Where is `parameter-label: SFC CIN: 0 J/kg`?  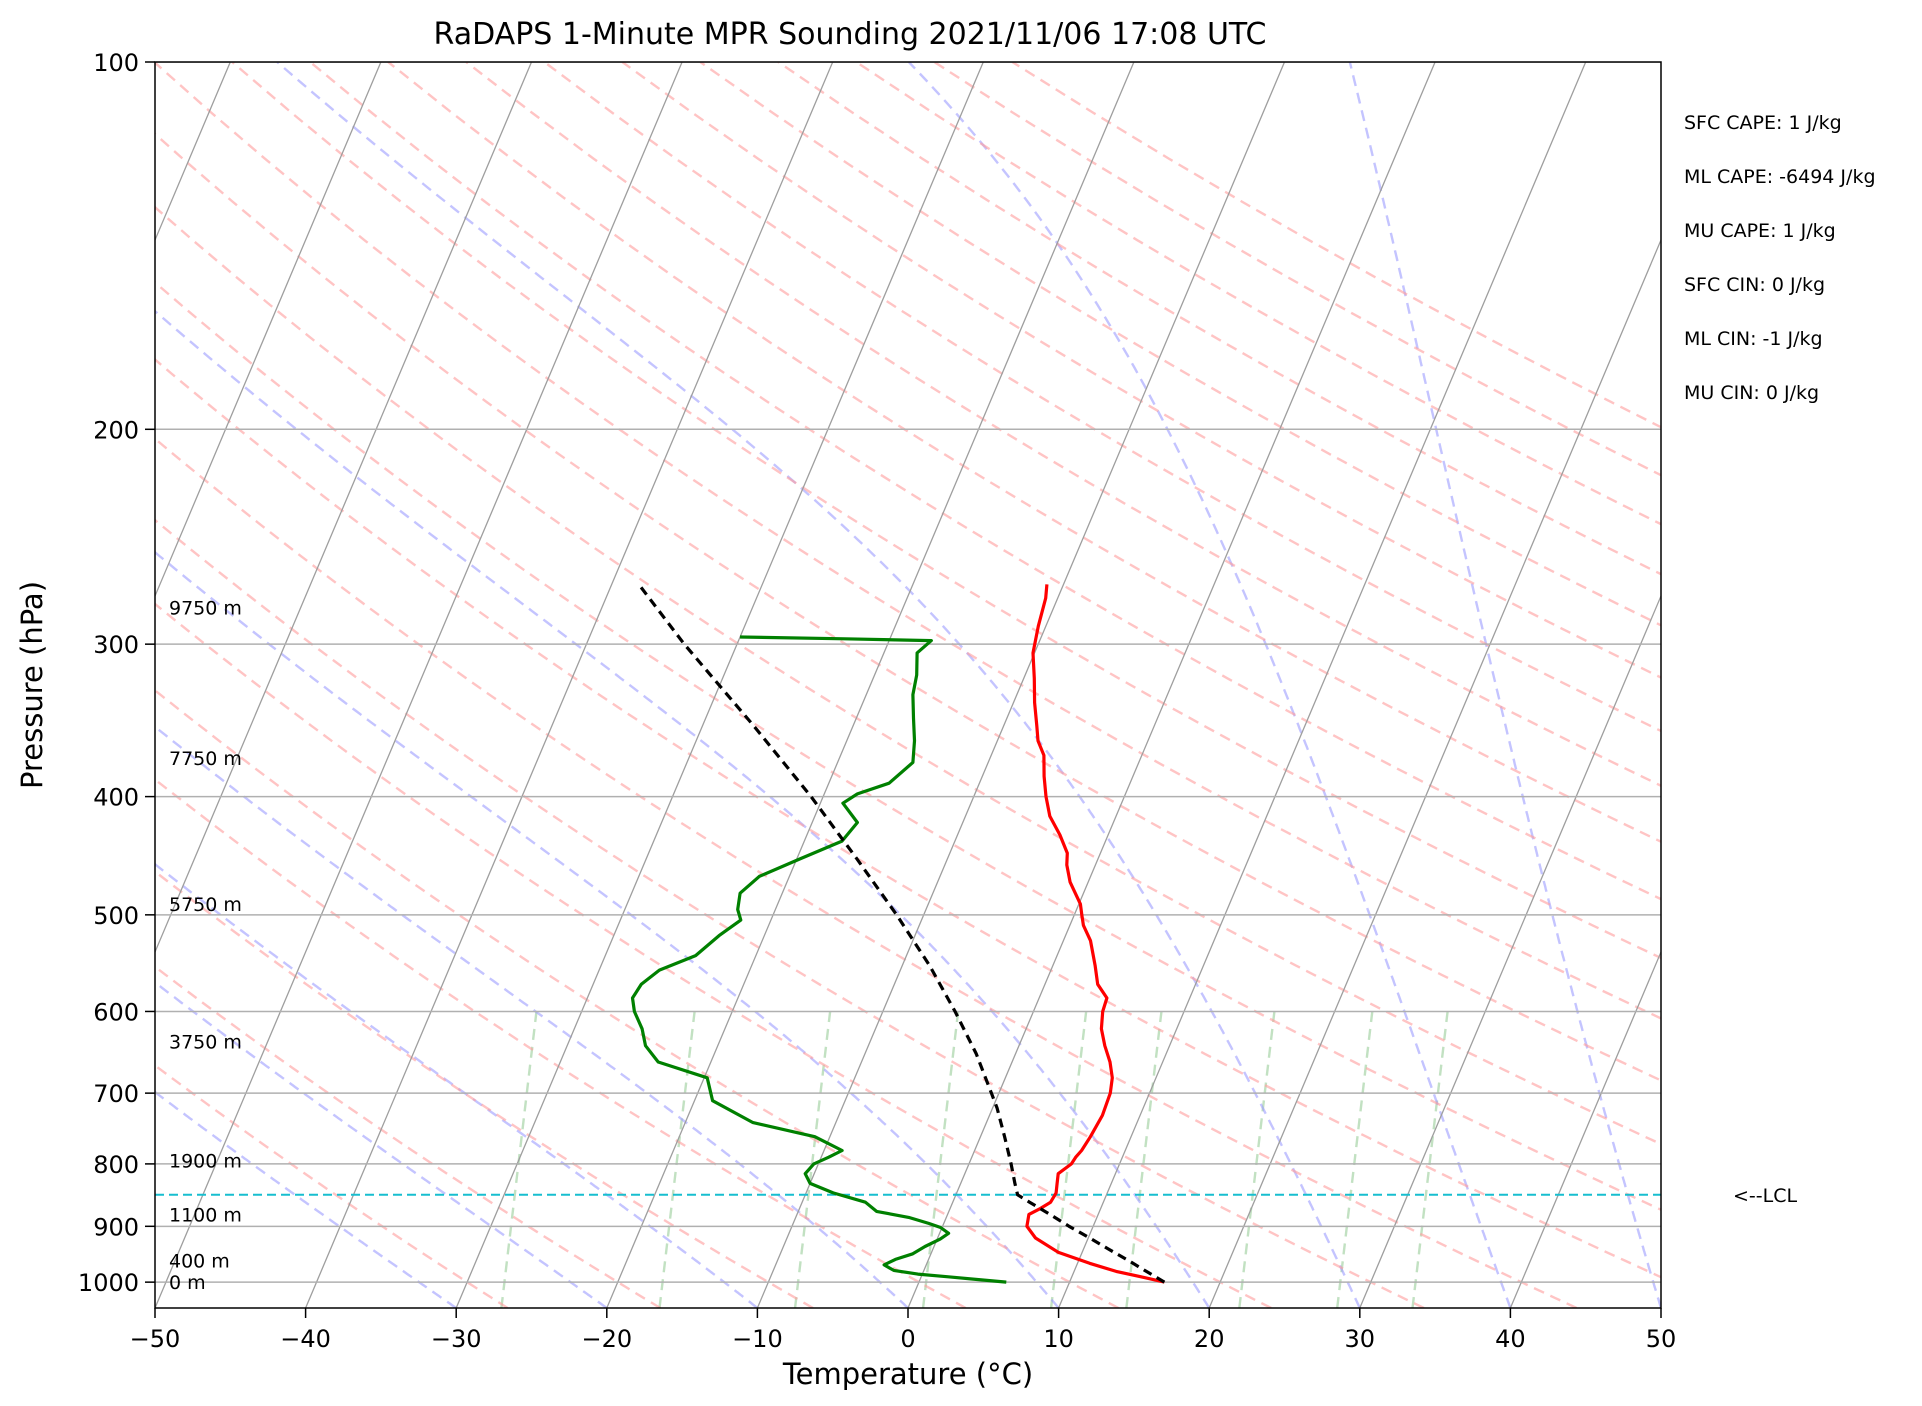
parameter-label: SFC CIN: 0 J/kg is located at coordinates (1754, 285).